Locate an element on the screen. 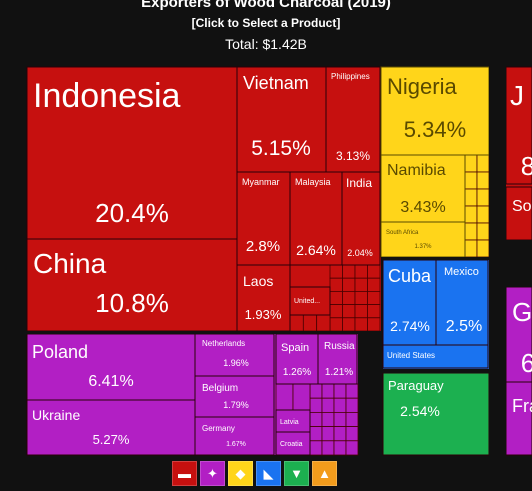  asia-map-icon: ▬ is located at coordinates (184, 473).